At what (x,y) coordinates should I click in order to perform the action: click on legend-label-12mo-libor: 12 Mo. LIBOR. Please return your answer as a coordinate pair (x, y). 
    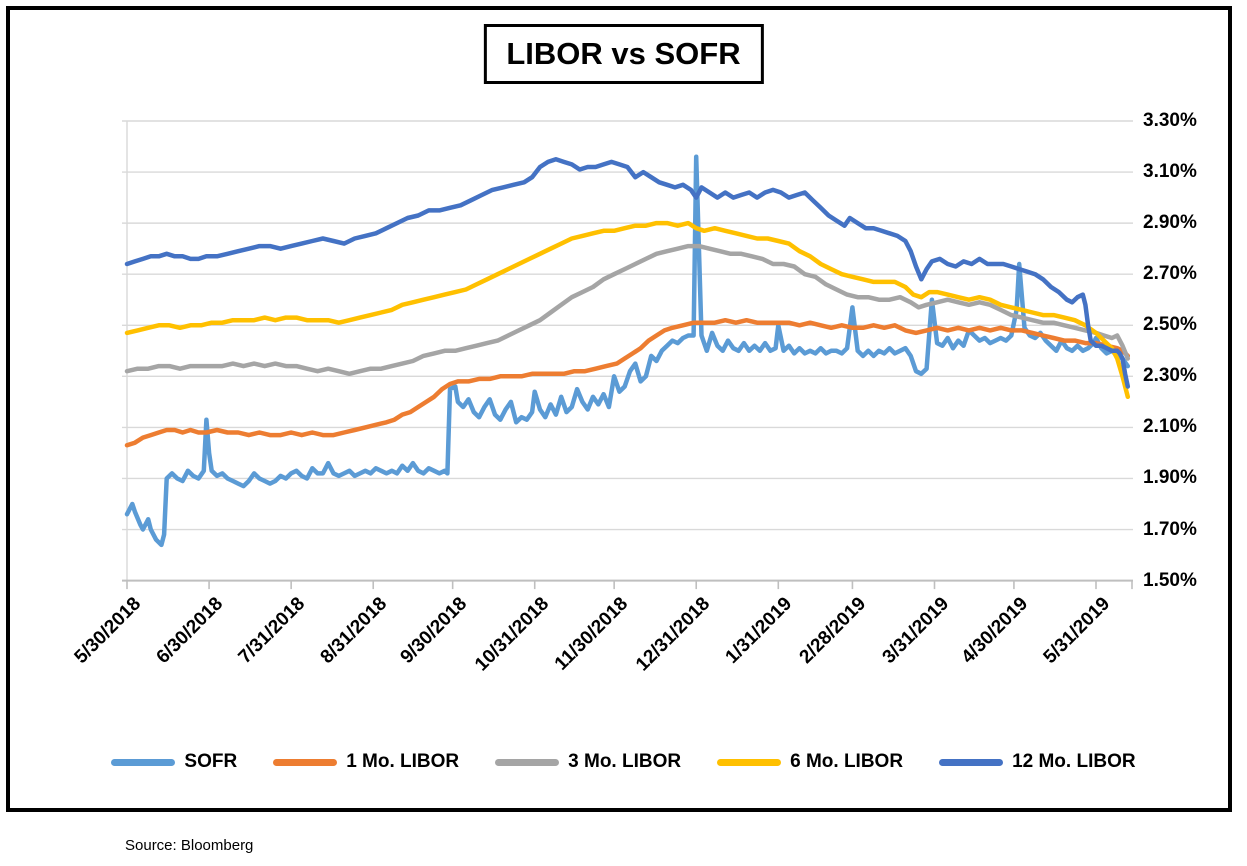
    Looking at the image, I should click on (1074, 761).